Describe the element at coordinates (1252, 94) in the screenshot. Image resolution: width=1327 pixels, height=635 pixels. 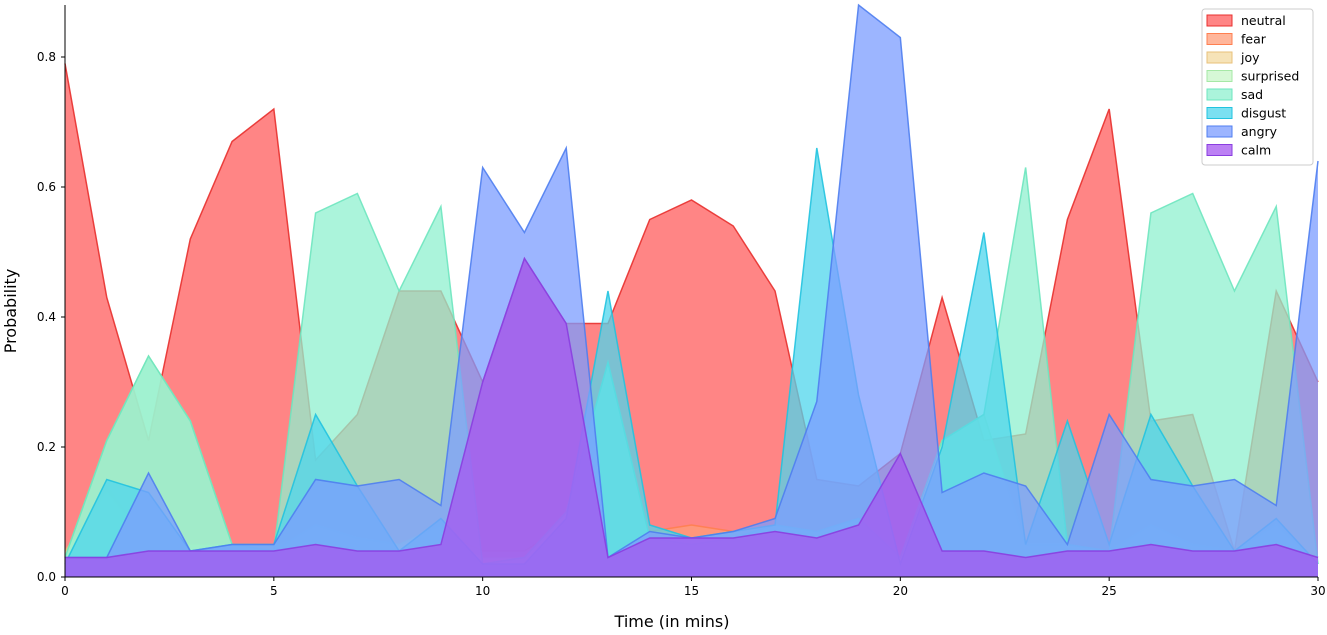
I see `legend-label-sad: sad` at that location.